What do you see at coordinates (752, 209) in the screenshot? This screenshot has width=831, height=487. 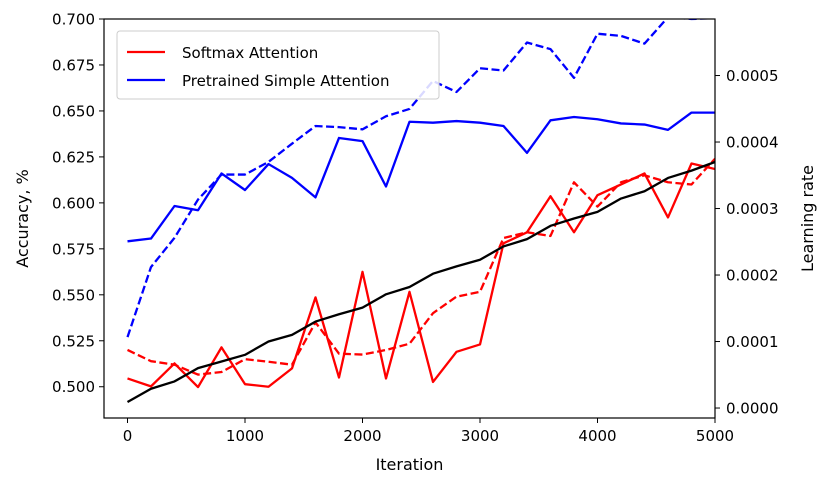 I see `y-right-tick-label: 0.0003` at bounding box center [752, 209].